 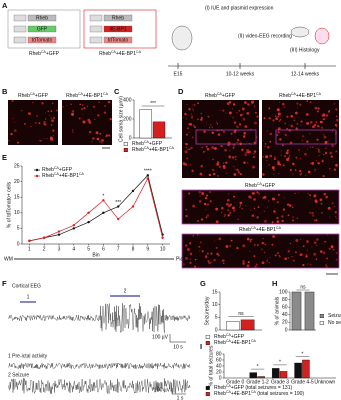 What do you see at coordinates (147, 249) in the screenshot?
I see `x-tick-label: 9` at bounding box center [147, 249].